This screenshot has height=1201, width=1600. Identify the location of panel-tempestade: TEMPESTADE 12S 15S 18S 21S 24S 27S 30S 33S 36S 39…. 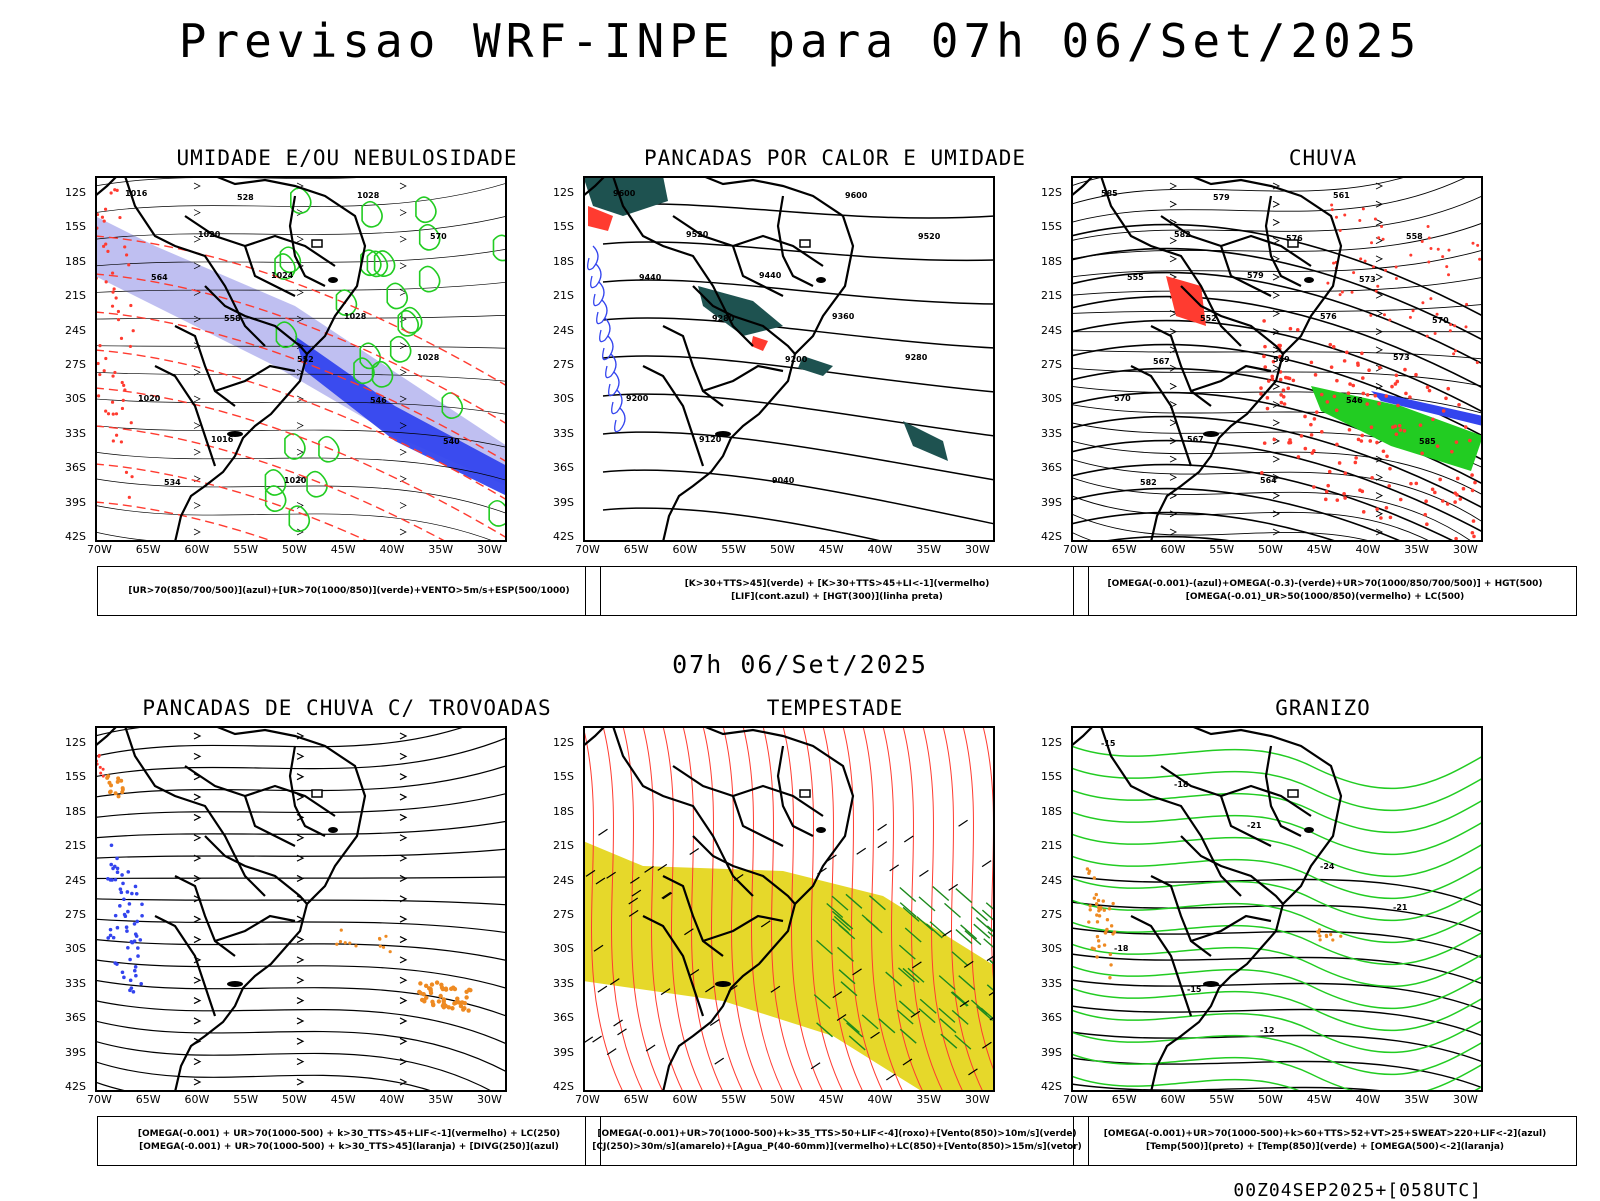
(821, 946).